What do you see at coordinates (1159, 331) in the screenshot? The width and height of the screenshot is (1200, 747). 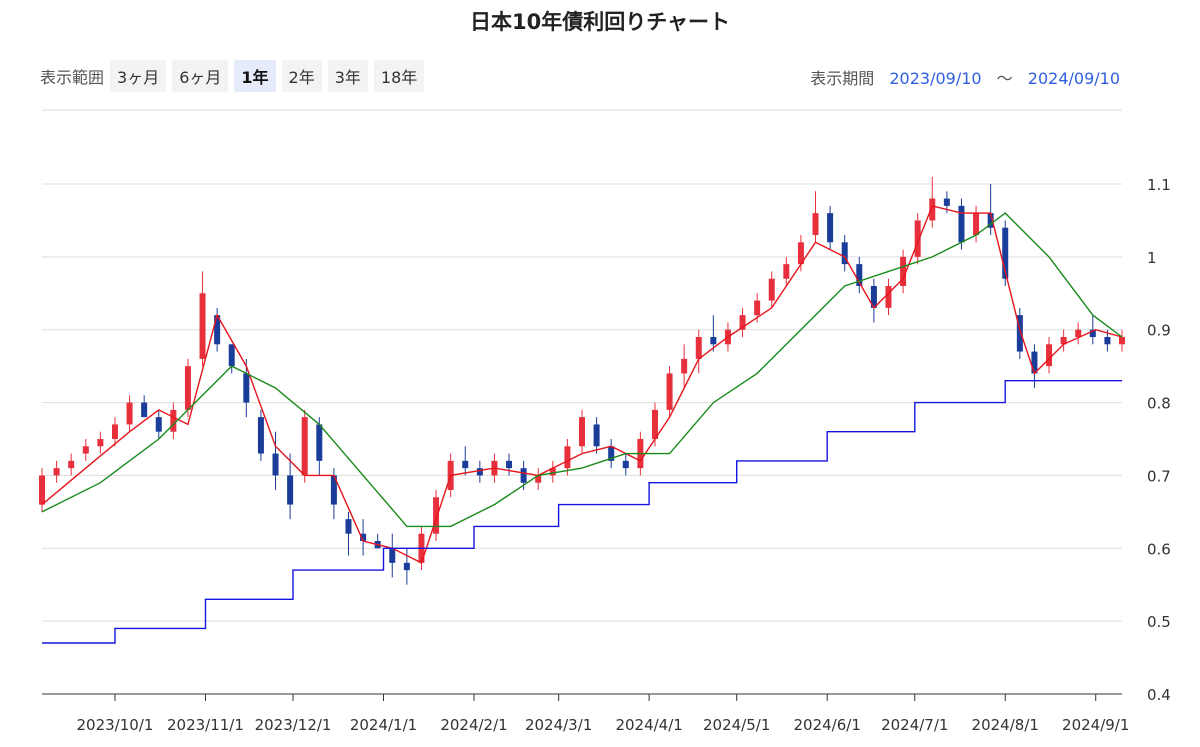 I see `y-tick-label: 0.9` at bounding box center [1159, 331].